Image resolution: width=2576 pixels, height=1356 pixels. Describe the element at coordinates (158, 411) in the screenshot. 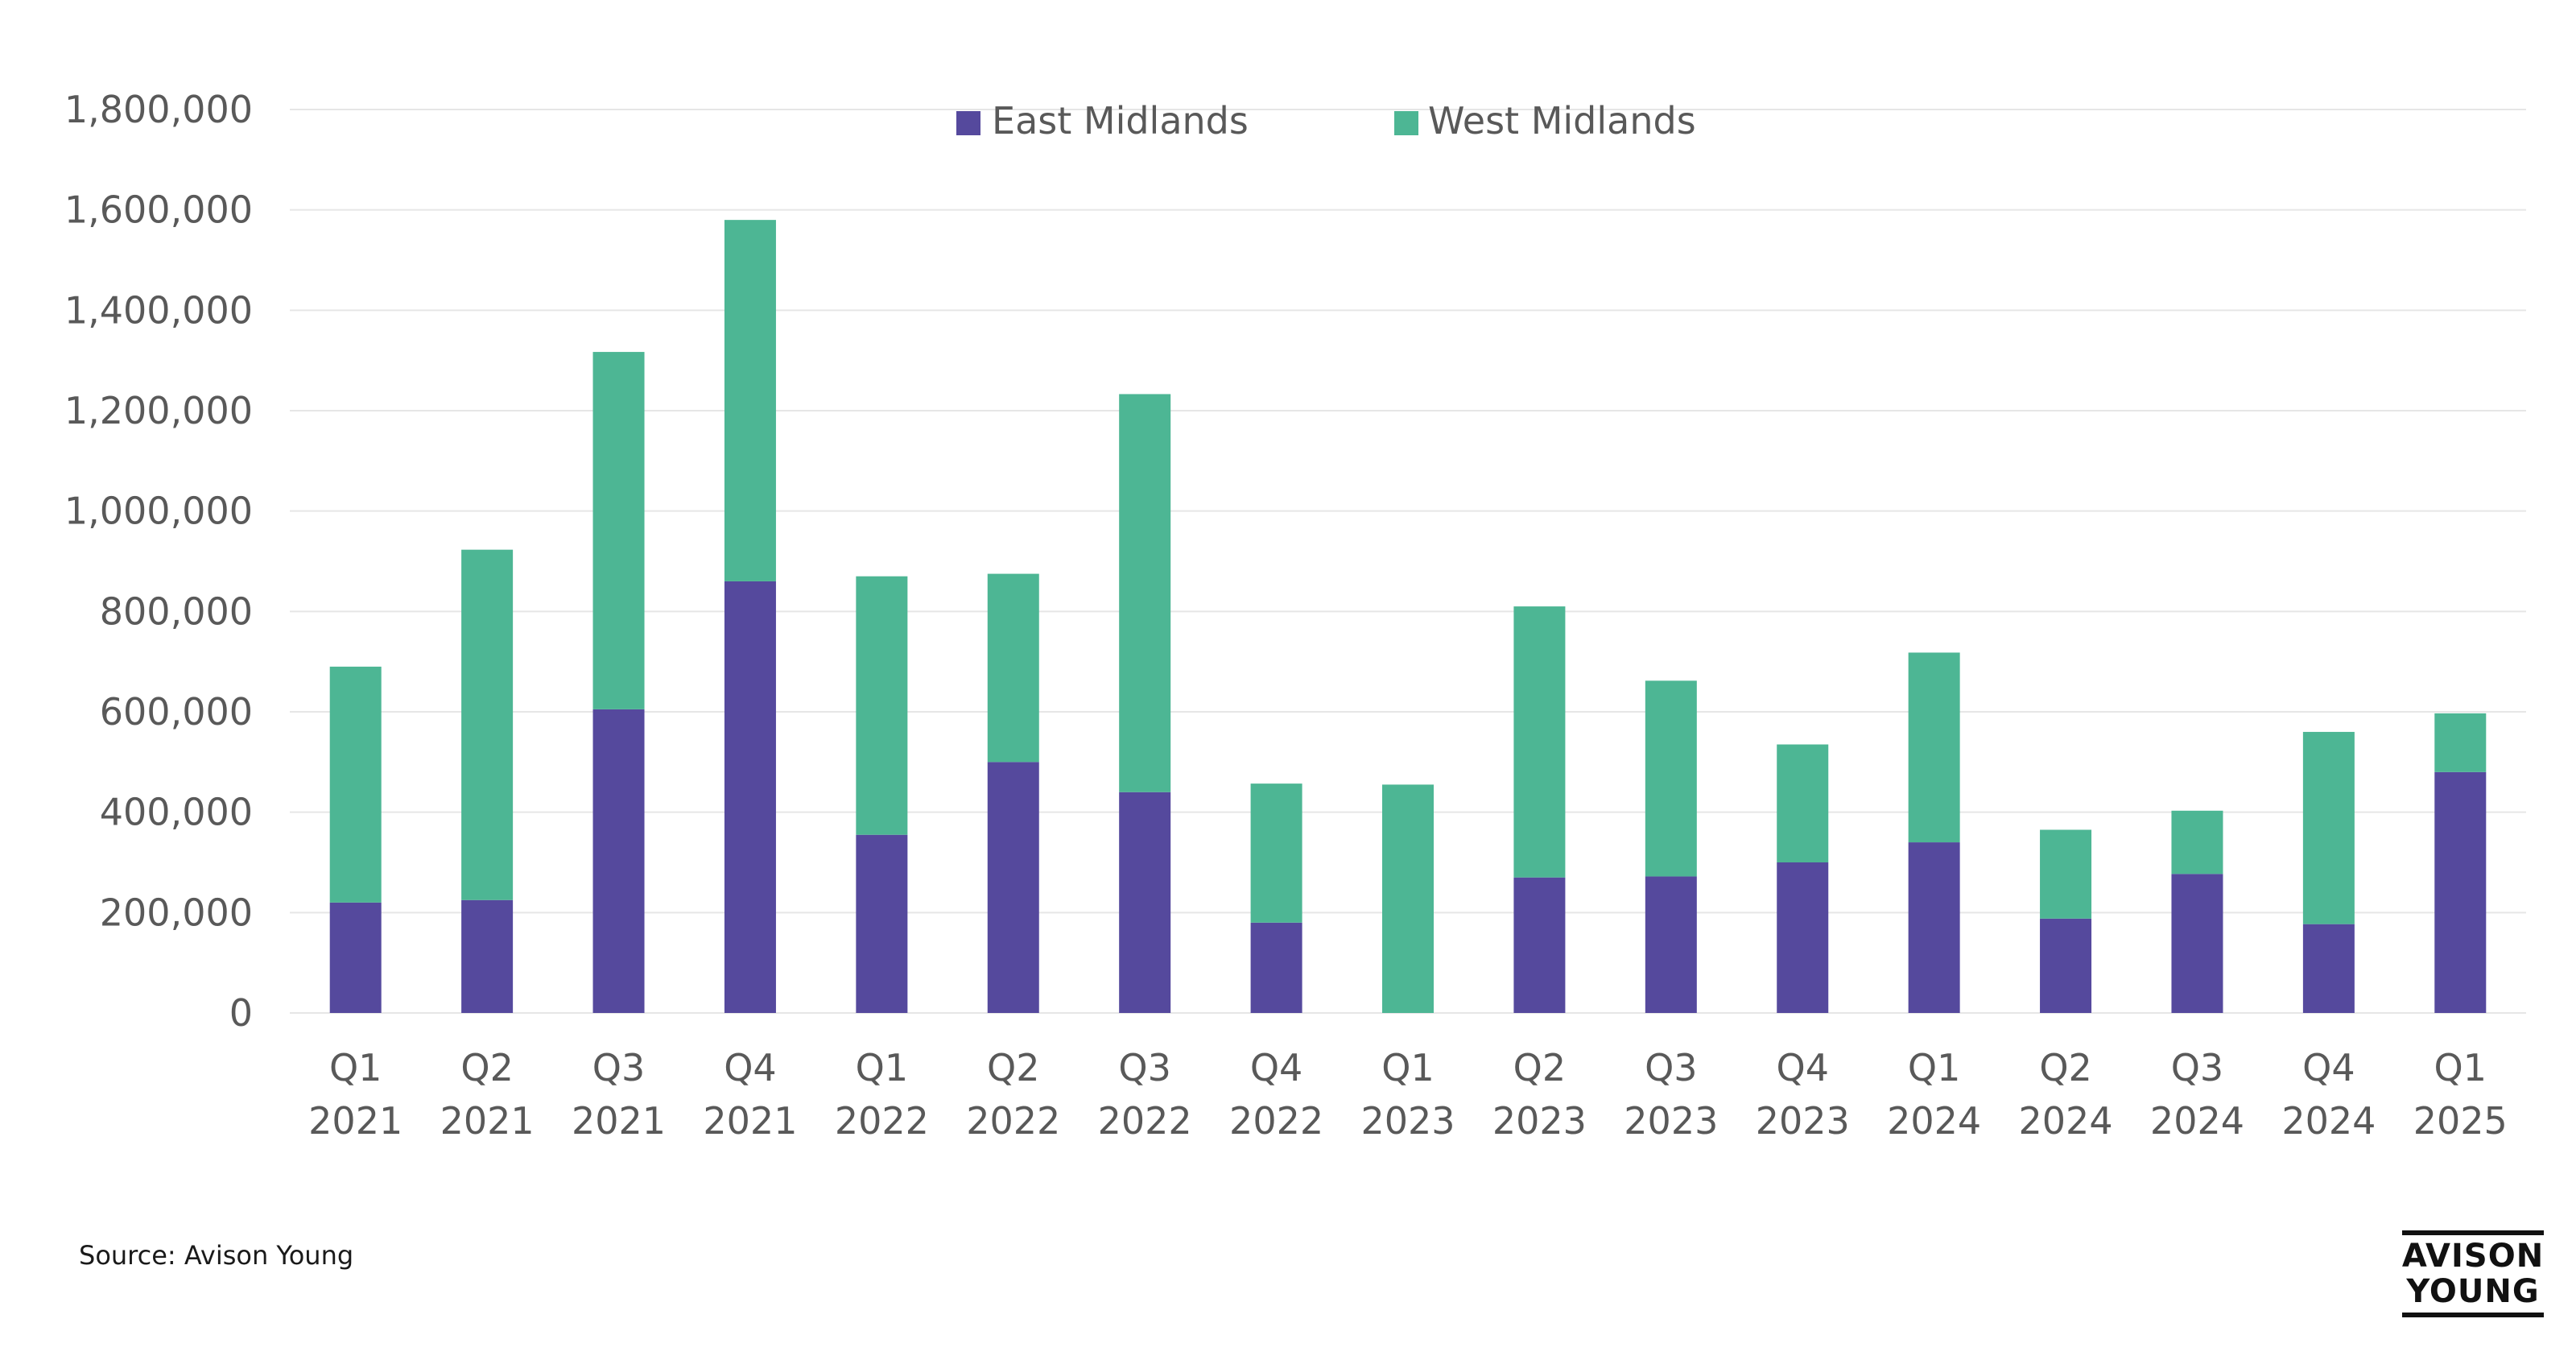

I see `y-tick-label: 1,200,000` at that location.